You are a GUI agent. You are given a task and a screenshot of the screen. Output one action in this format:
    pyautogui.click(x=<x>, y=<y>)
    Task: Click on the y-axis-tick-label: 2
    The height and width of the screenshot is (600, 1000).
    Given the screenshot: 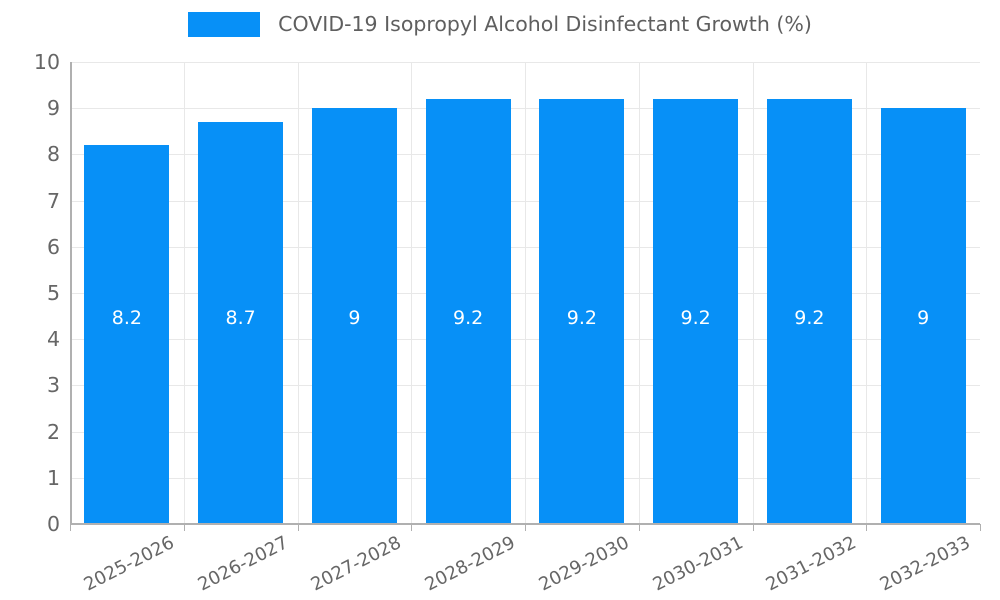 What is the action you would take?
    pyautogui.click(x=53, y=431)
    